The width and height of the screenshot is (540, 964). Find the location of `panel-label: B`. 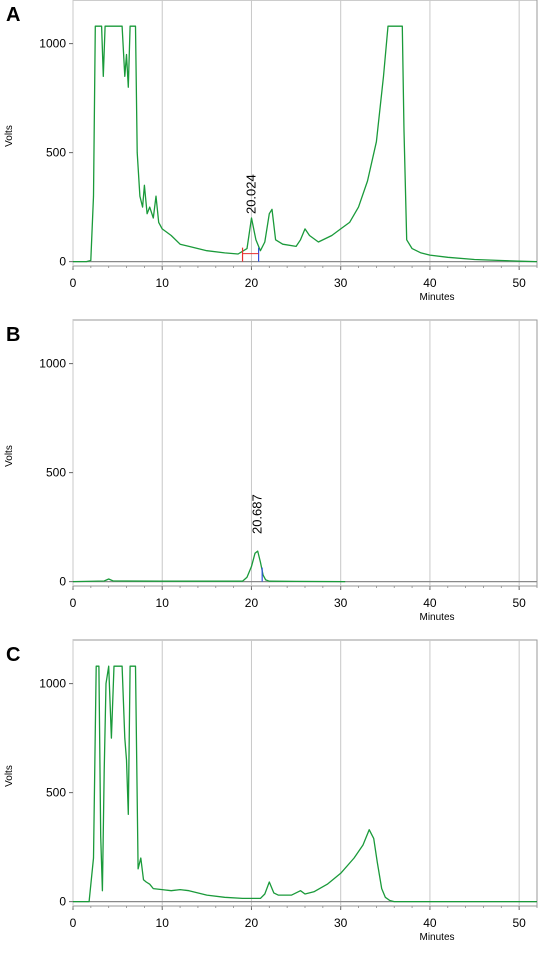

panel-label: B is located at coordinates (13, 335).